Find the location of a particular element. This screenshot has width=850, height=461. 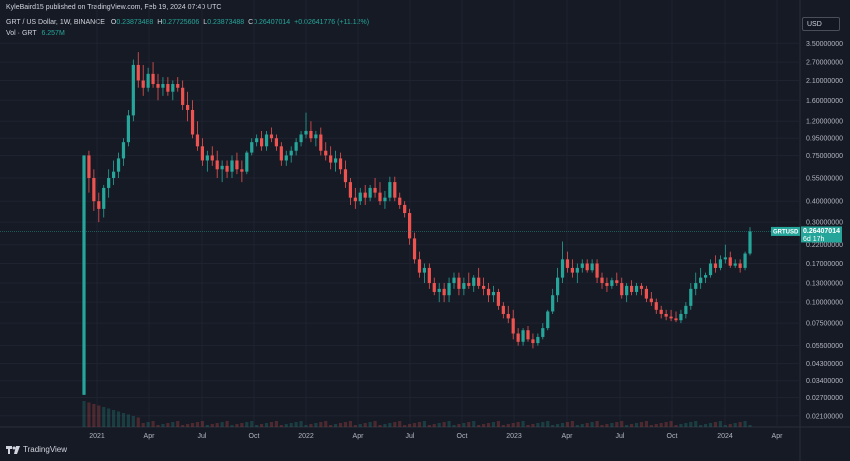

tradingview-logo: TradingView is located at coordinates (36, 449).